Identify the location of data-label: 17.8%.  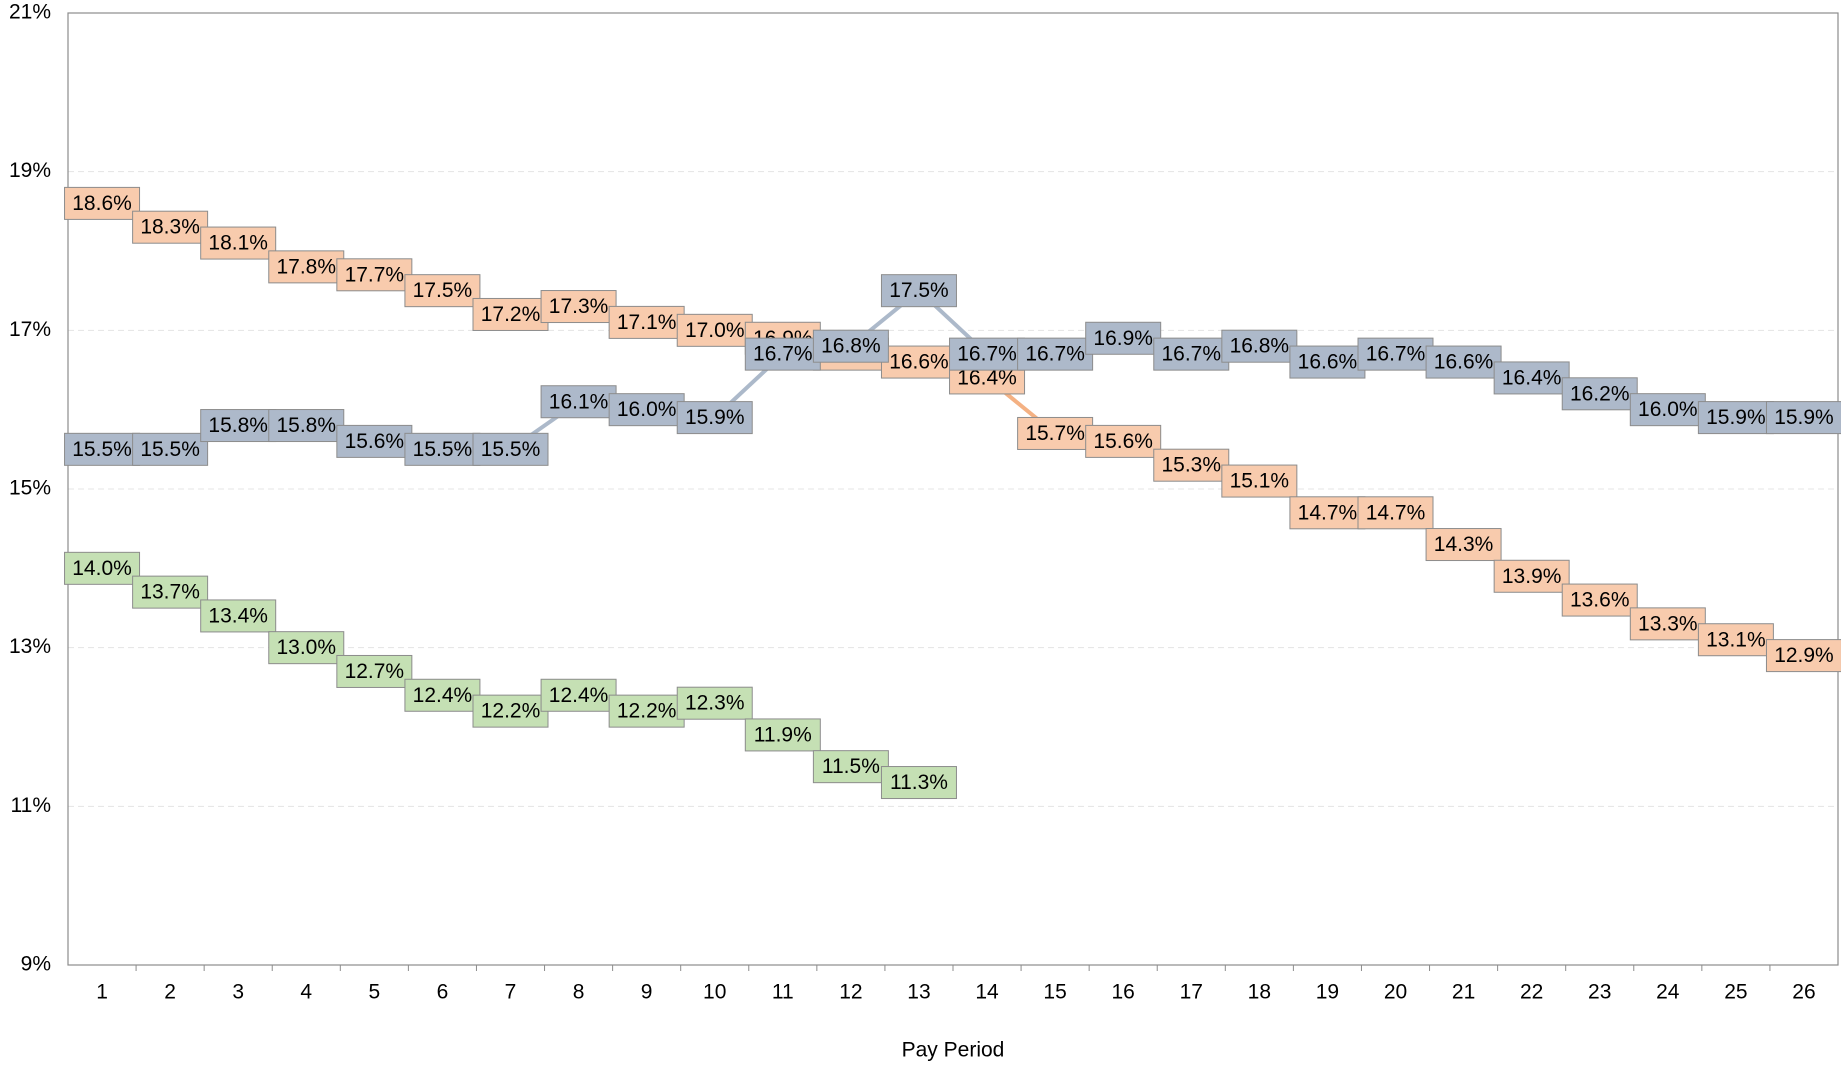
(306, 267).